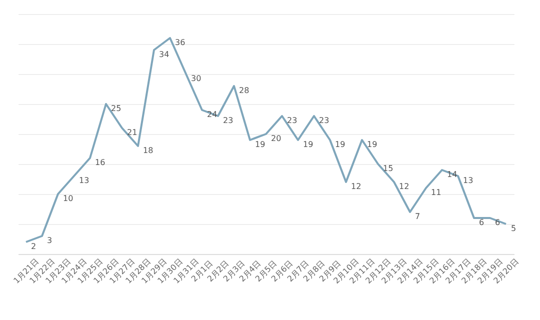 The image size is (540, 320). What do you see at coordinates (116, 108) in the screenshot?
I see `data-label: 25` at bounding box center [116, 108].